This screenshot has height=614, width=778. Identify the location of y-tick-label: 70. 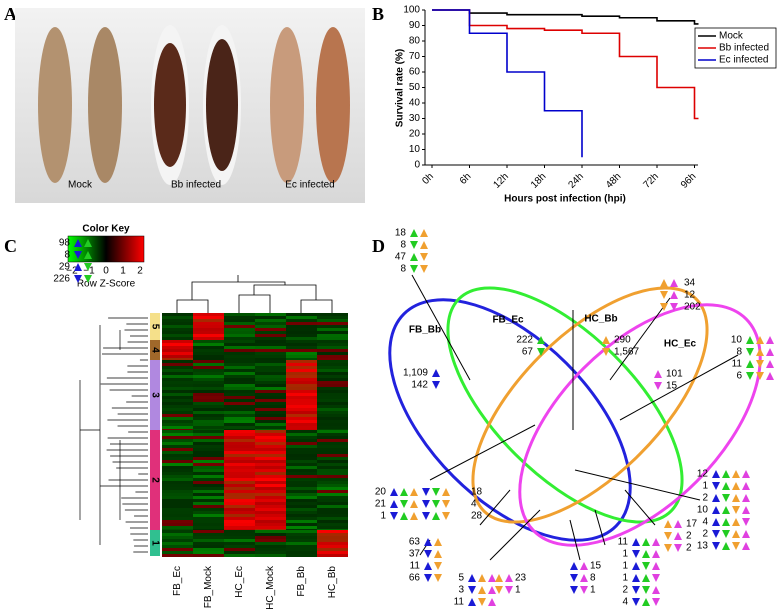
(415, 56).